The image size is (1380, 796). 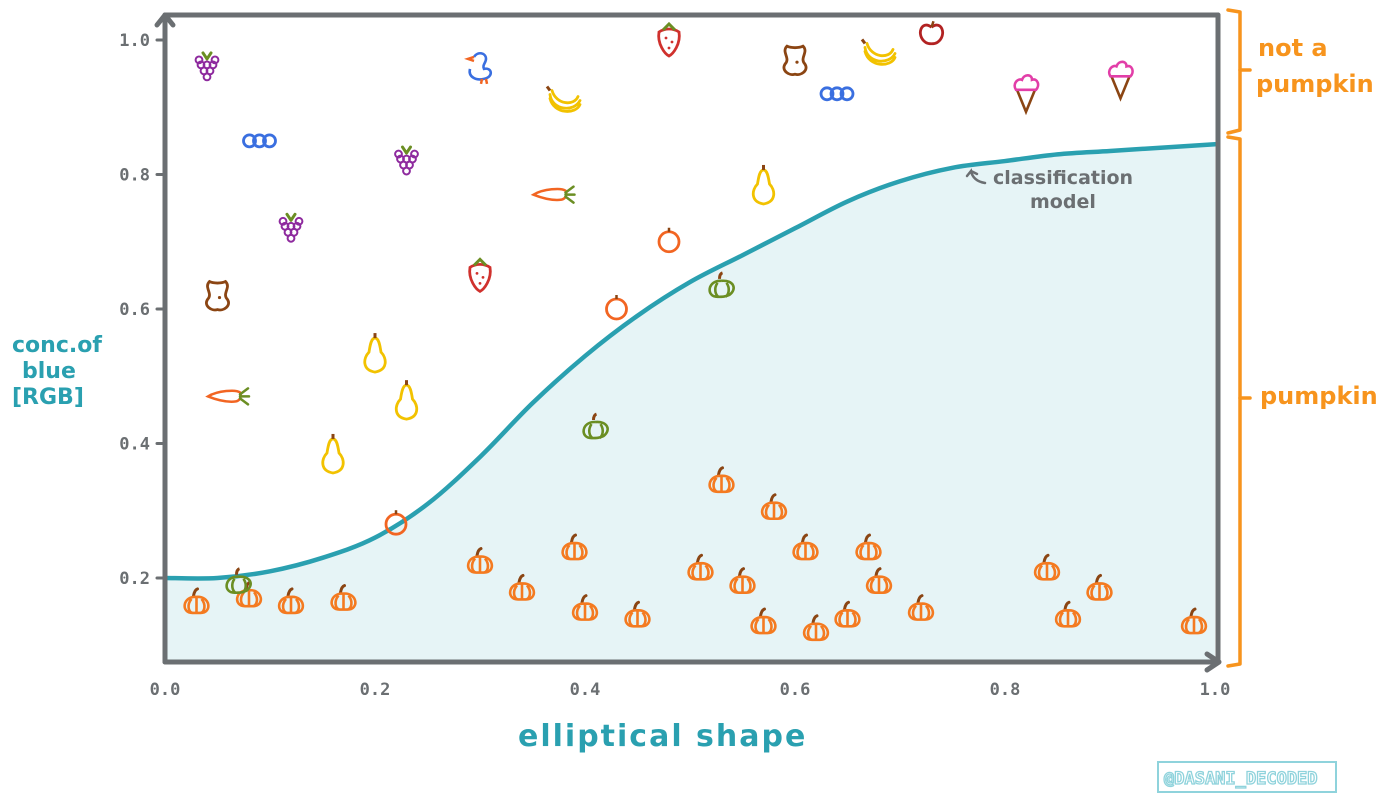 I want to click on x-axis-label: elliptical shape, so click(x=662, y=736).